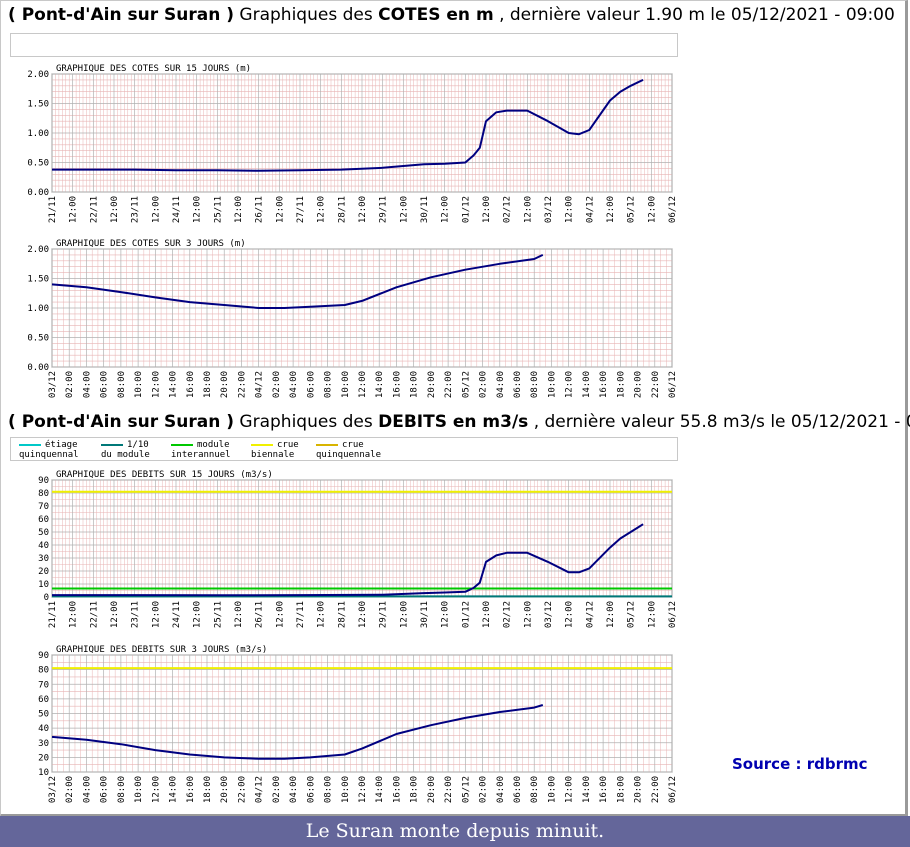 This screenshot has width=910, height=847. What do you see at coordinates (177, 209) in the screenshot?
I see `x-tick-label: 24/11` at bounding box center [177, 209].